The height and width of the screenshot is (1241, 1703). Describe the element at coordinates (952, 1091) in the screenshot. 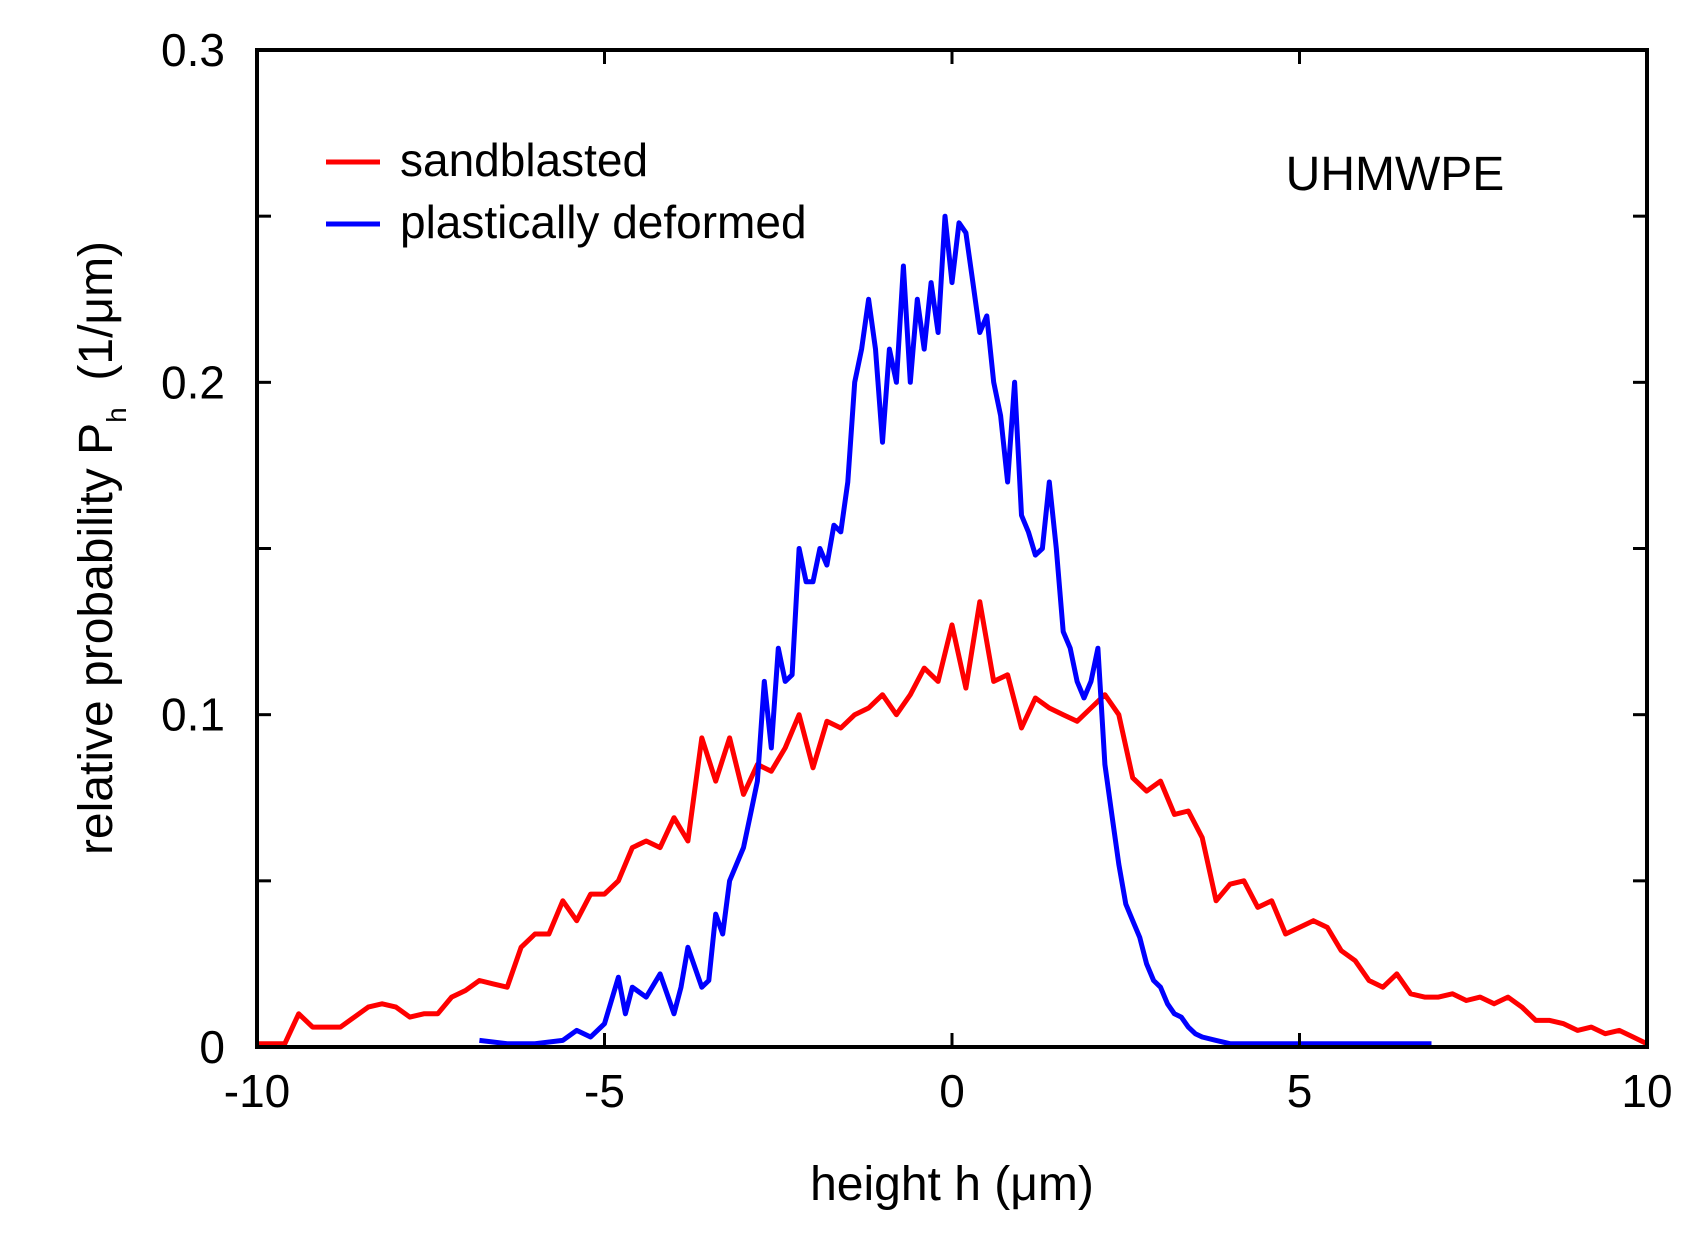

I see `x-tick-label: 0` at that location.